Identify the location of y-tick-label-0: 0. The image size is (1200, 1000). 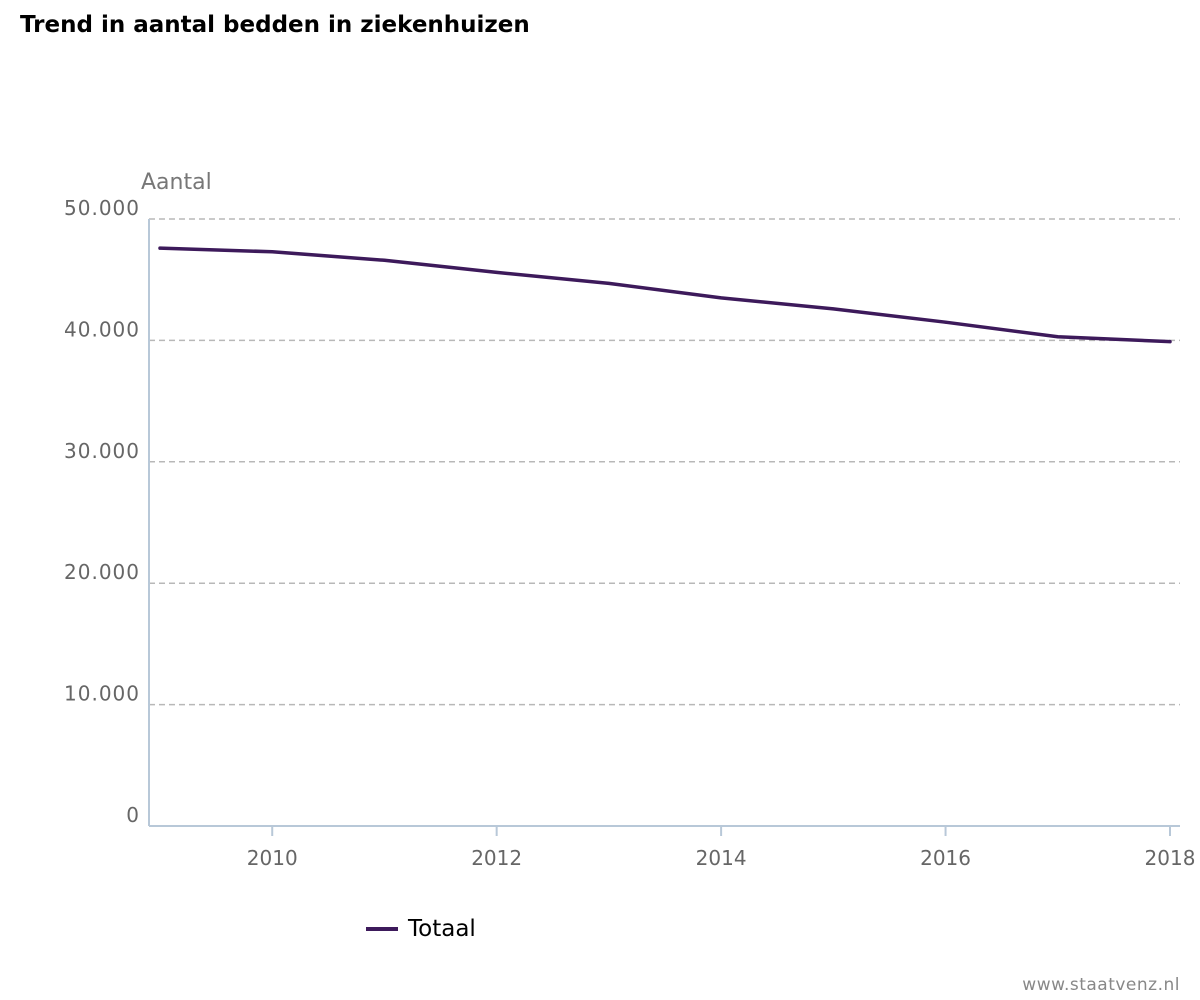
(133, 815).